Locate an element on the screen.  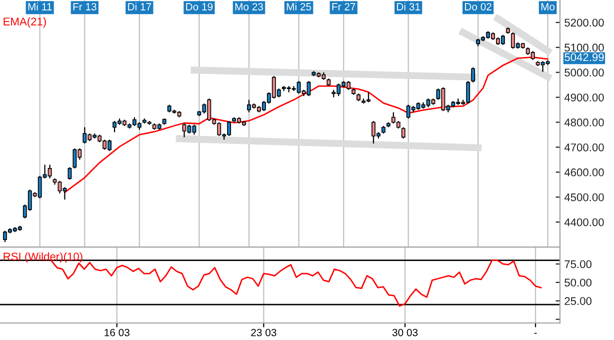
y-tick-label: 5100.00 is located at coordinates (584, 48).